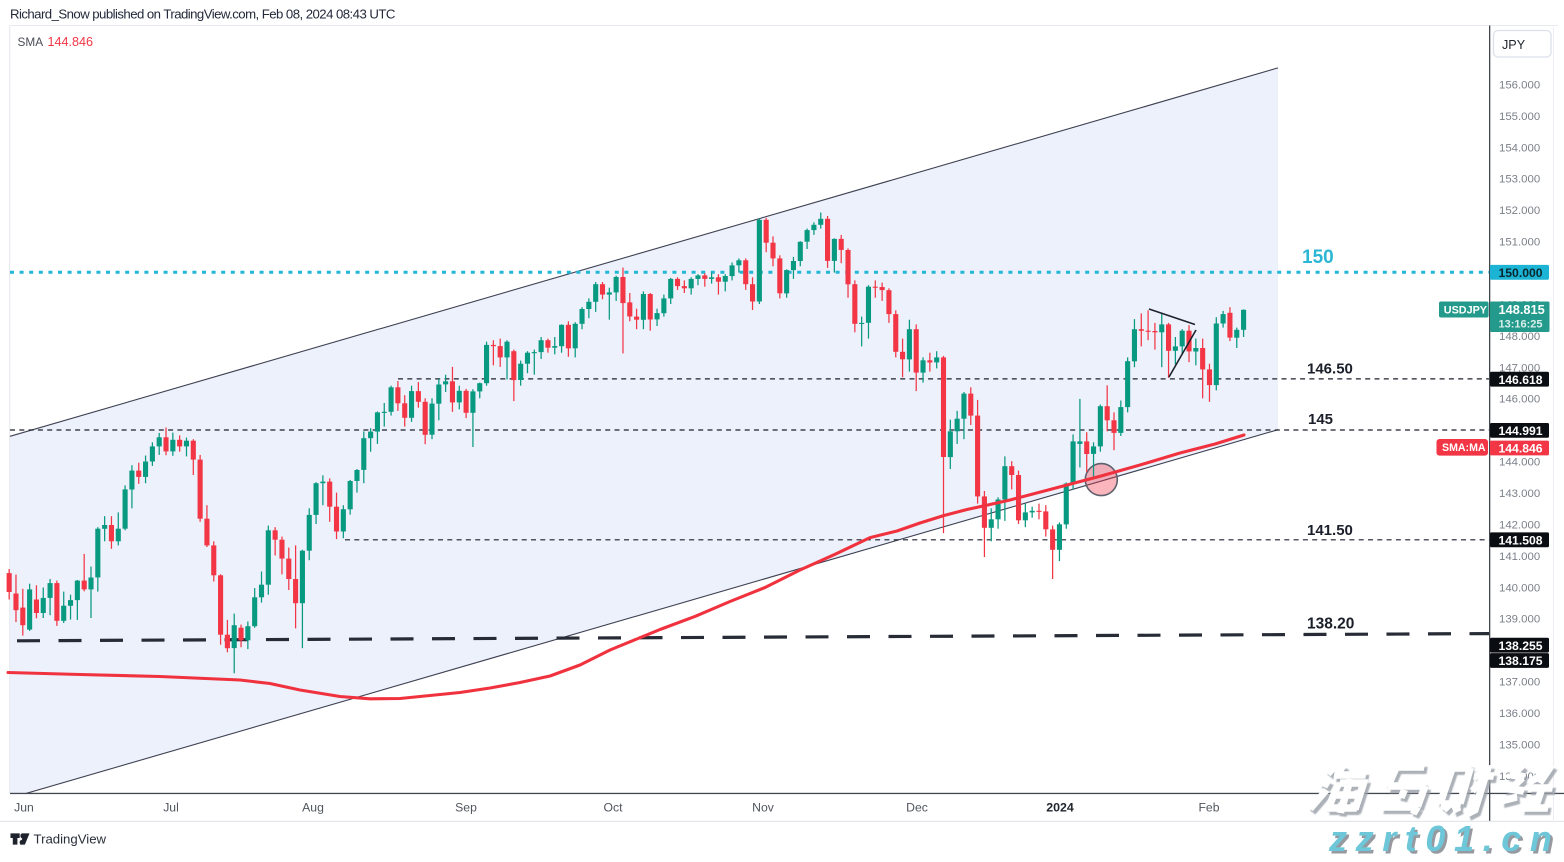 The height and width of the screenshot is (862, 1564). I want to click on svg-text: Feb, so click(1208, 807).